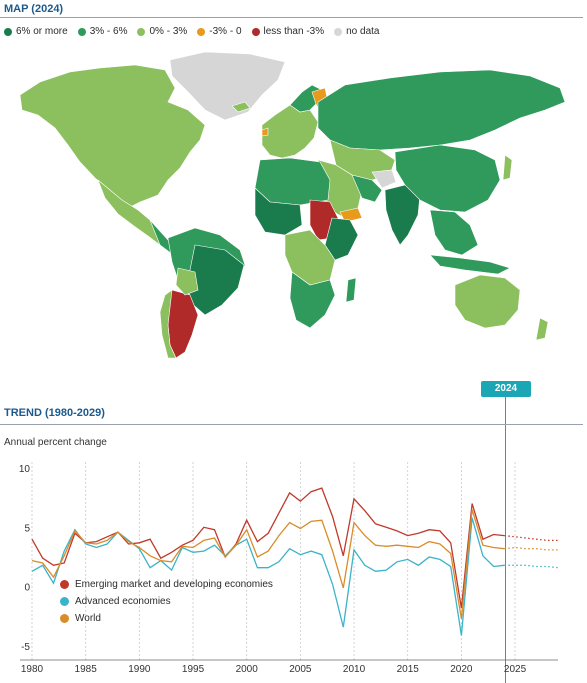  Describe the element at coordinates (241, 107) in the screenshot. I see `iceland-region` at that location.